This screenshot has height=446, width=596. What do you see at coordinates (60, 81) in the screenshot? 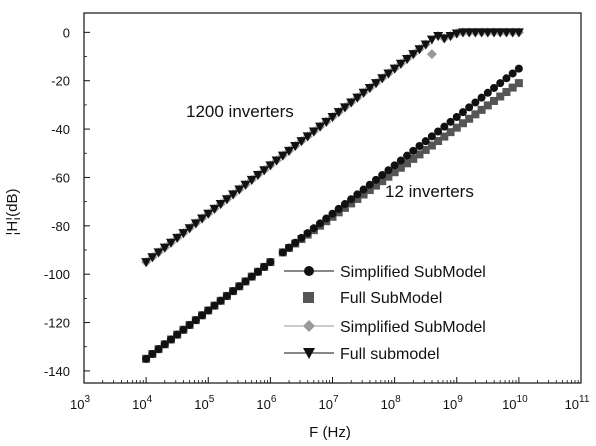
I see `y-tick-label: -20` at bounding box center [60, 81].